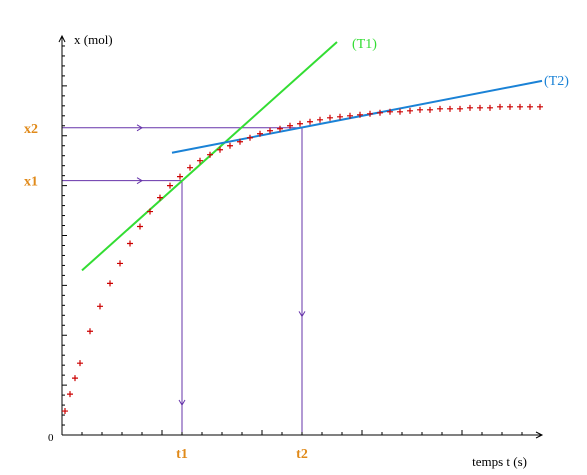 Image resolution: width=587 pixels, height=475 pixels. What do you see at coordinates (64, 235) in the screenshot?
I see `y-axis-ticks` at bounding box center [64, 235].